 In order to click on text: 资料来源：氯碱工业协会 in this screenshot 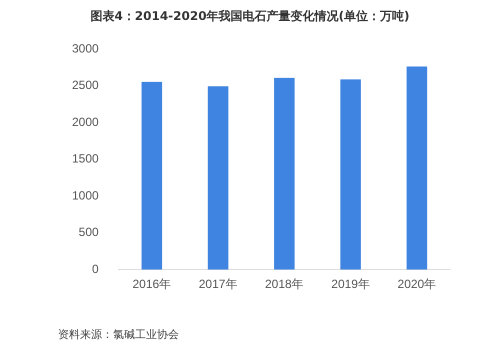, I will do `click(118, 334)`.